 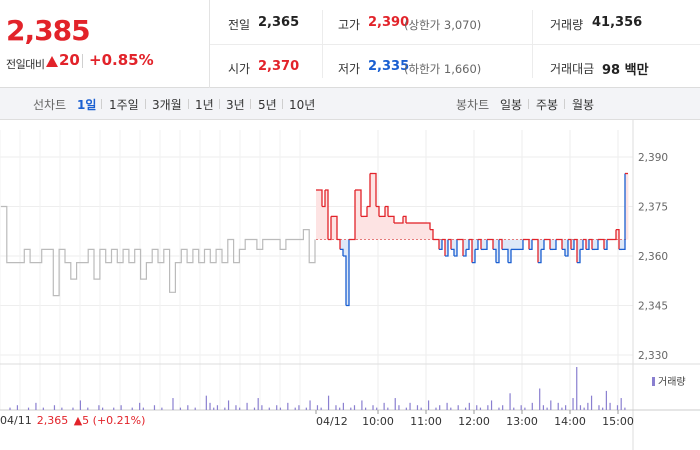 I want to click on y-tick-label: 2,390, so click(x=653, y=158).